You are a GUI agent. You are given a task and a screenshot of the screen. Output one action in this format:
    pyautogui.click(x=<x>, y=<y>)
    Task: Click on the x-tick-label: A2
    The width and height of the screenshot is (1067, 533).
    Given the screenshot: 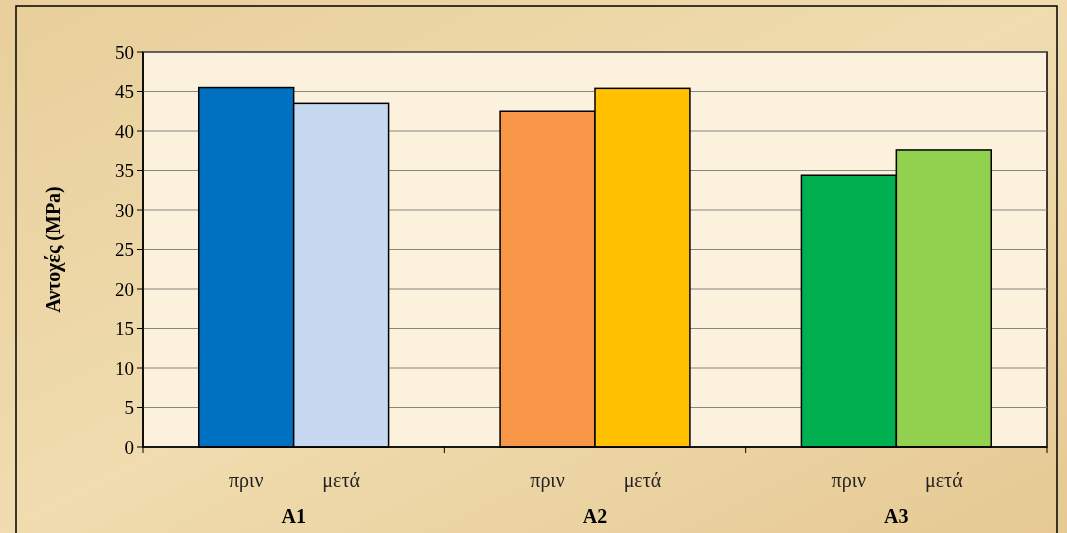 What is the action you would take?
    pyautogui.click(x=595, y=516)
    